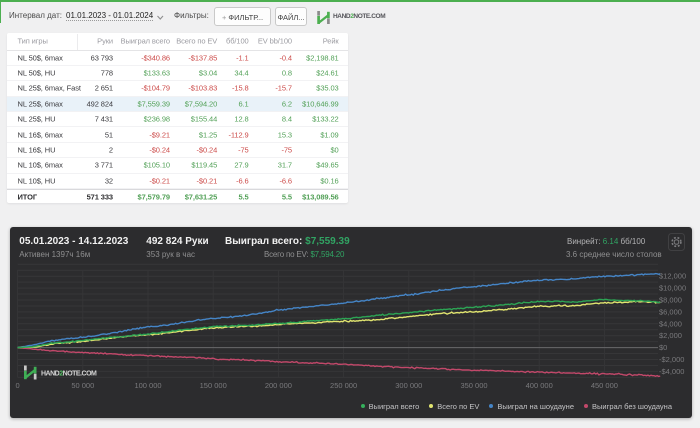  I want to click on svg-text: $12,000, so click(672, 276).